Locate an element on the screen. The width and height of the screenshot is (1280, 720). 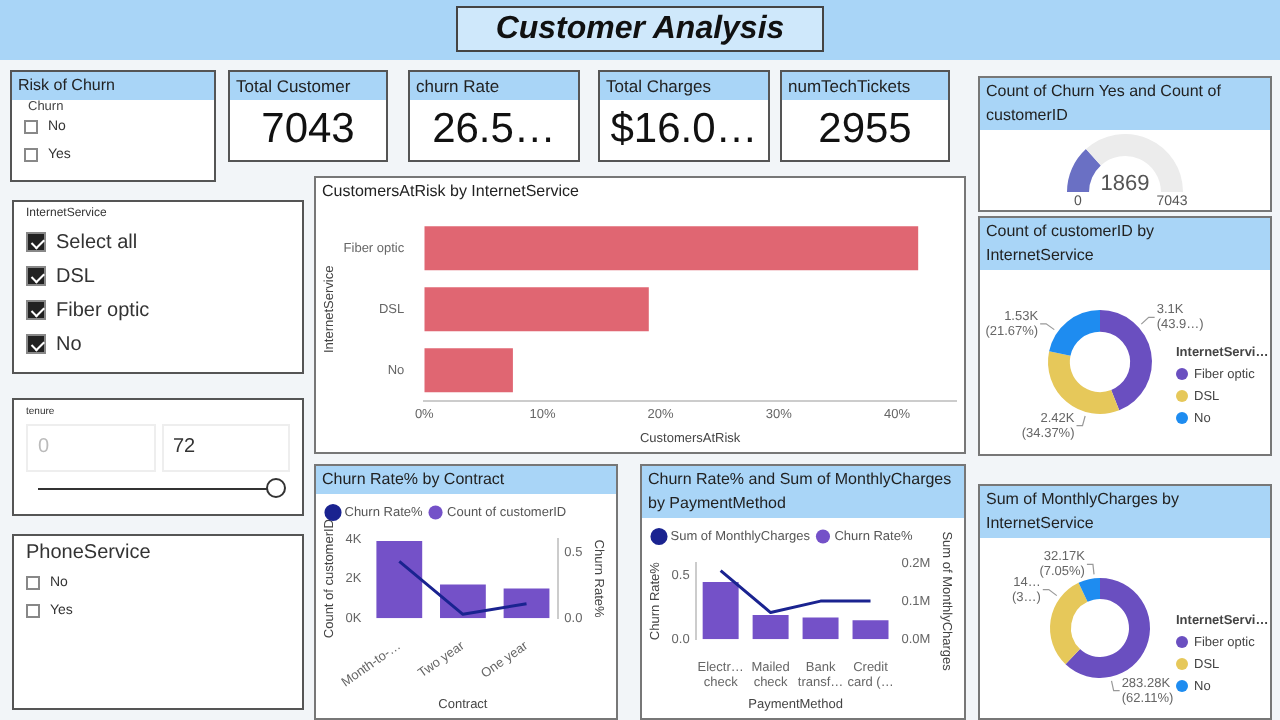
text: 7043 is located at coordinates (308, 130).